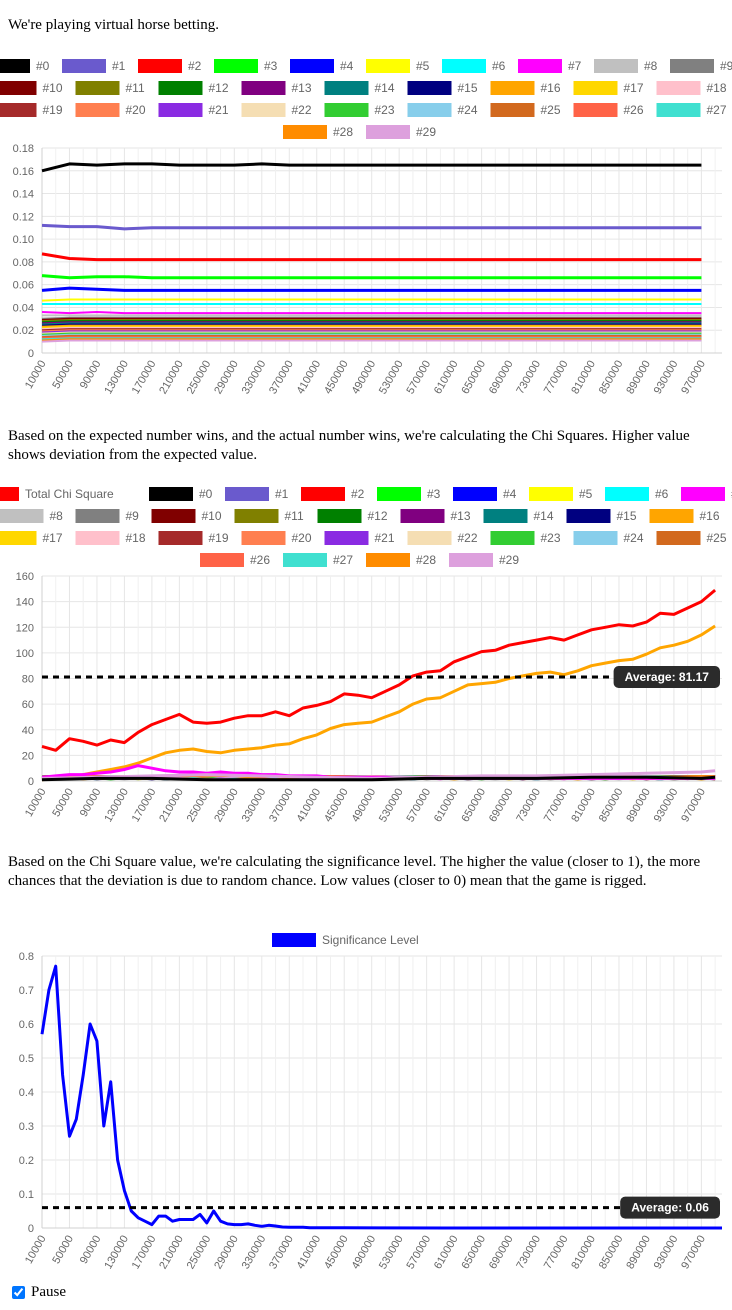  What do you see at coordinates (446, 806) in the screenshot?
I see `x-tick-label: 610000` at bounding box center [446, 806].